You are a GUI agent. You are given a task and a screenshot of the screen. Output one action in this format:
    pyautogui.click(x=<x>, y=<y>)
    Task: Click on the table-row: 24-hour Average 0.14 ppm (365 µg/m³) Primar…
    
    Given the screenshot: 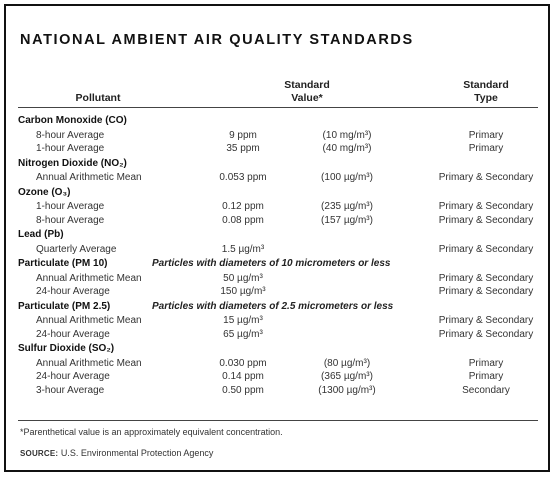 What is the action you would take?
    pyautogui.click(x=279, y=377)
    